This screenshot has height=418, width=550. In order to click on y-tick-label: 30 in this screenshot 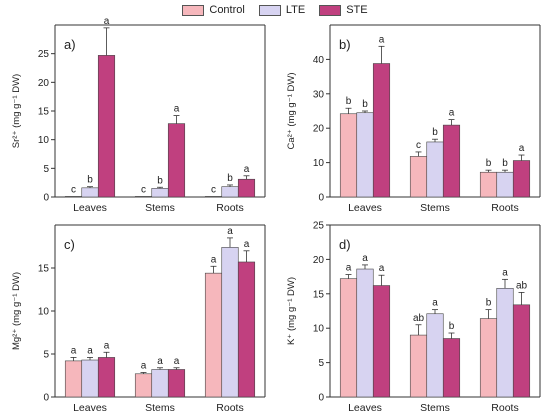, I will do `click(319, 94)`.